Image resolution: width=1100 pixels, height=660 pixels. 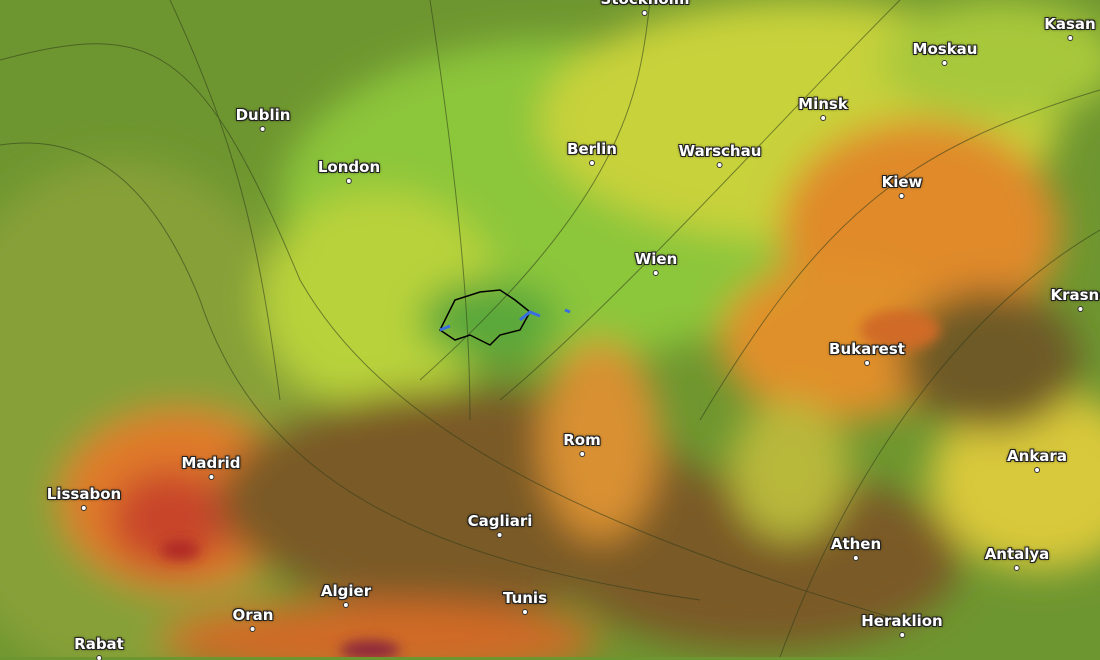 I want to click on city-marker: Kiew, so click(x=902, y=185).